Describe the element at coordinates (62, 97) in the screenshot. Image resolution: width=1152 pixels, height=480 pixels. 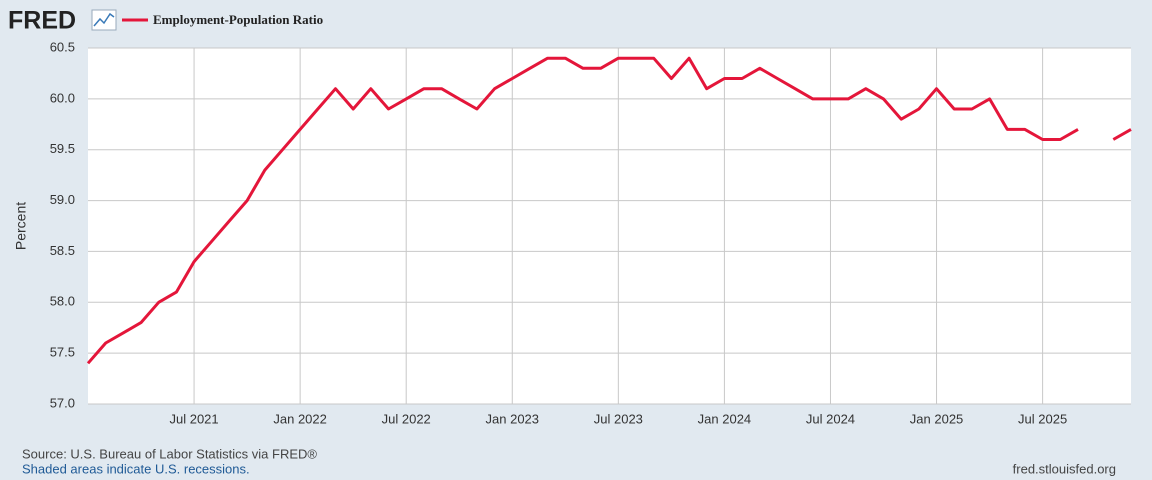
I see `y-tick-label: 60.0` at that location.